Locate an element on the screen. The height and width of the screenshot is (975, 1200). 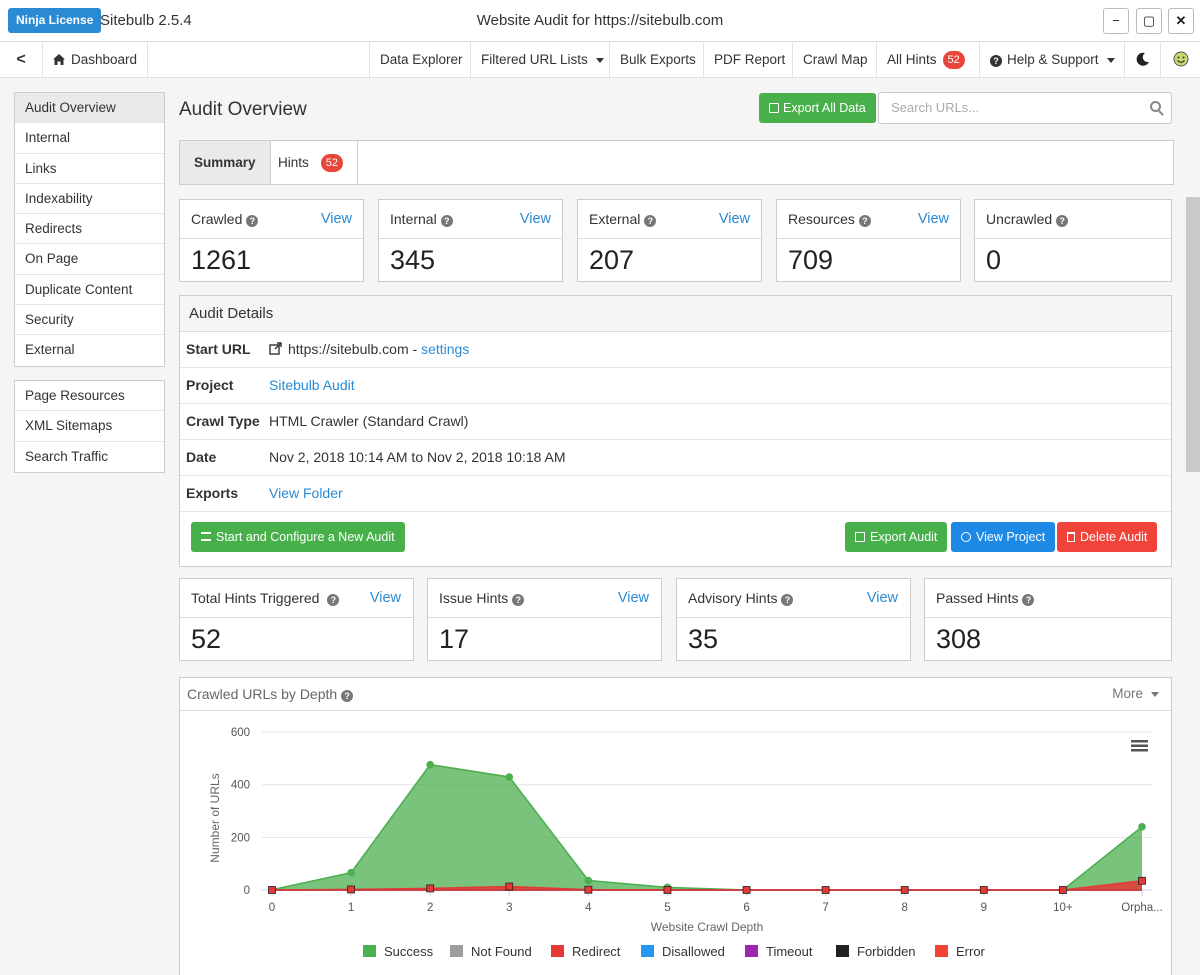
stat-card-uncrawled: Uncrawled? 0 is located at coordinates (1073, 240).